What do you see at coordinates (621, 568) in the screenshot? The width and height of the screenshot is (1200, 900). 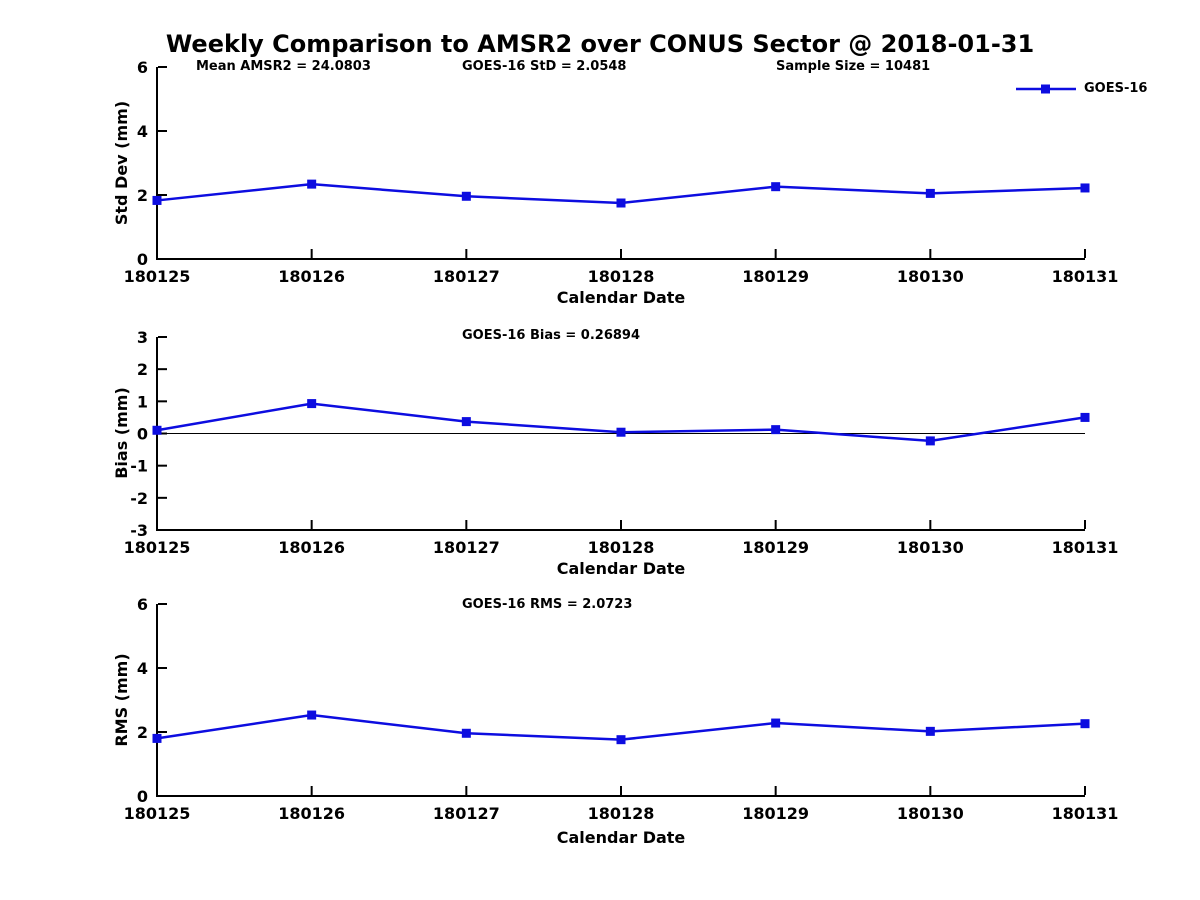 I see `x-axis-label-plot2: Calendar Date` at bounding box center [621, 568].